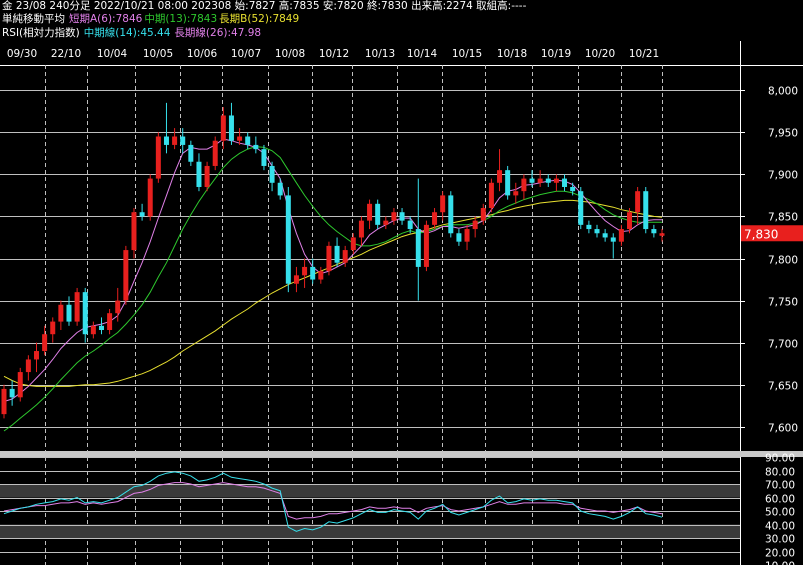  I want to click on y-tick-label: 7,800, so click(783, 261).